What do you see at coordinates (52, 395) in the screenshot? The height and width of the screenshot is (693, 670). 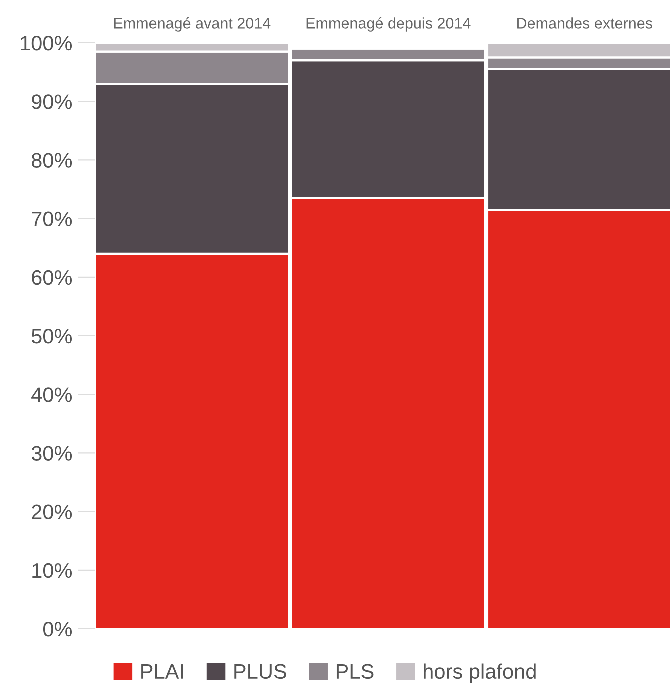 I see `y-tick-label: 40%` at bounding box center [52, 395].